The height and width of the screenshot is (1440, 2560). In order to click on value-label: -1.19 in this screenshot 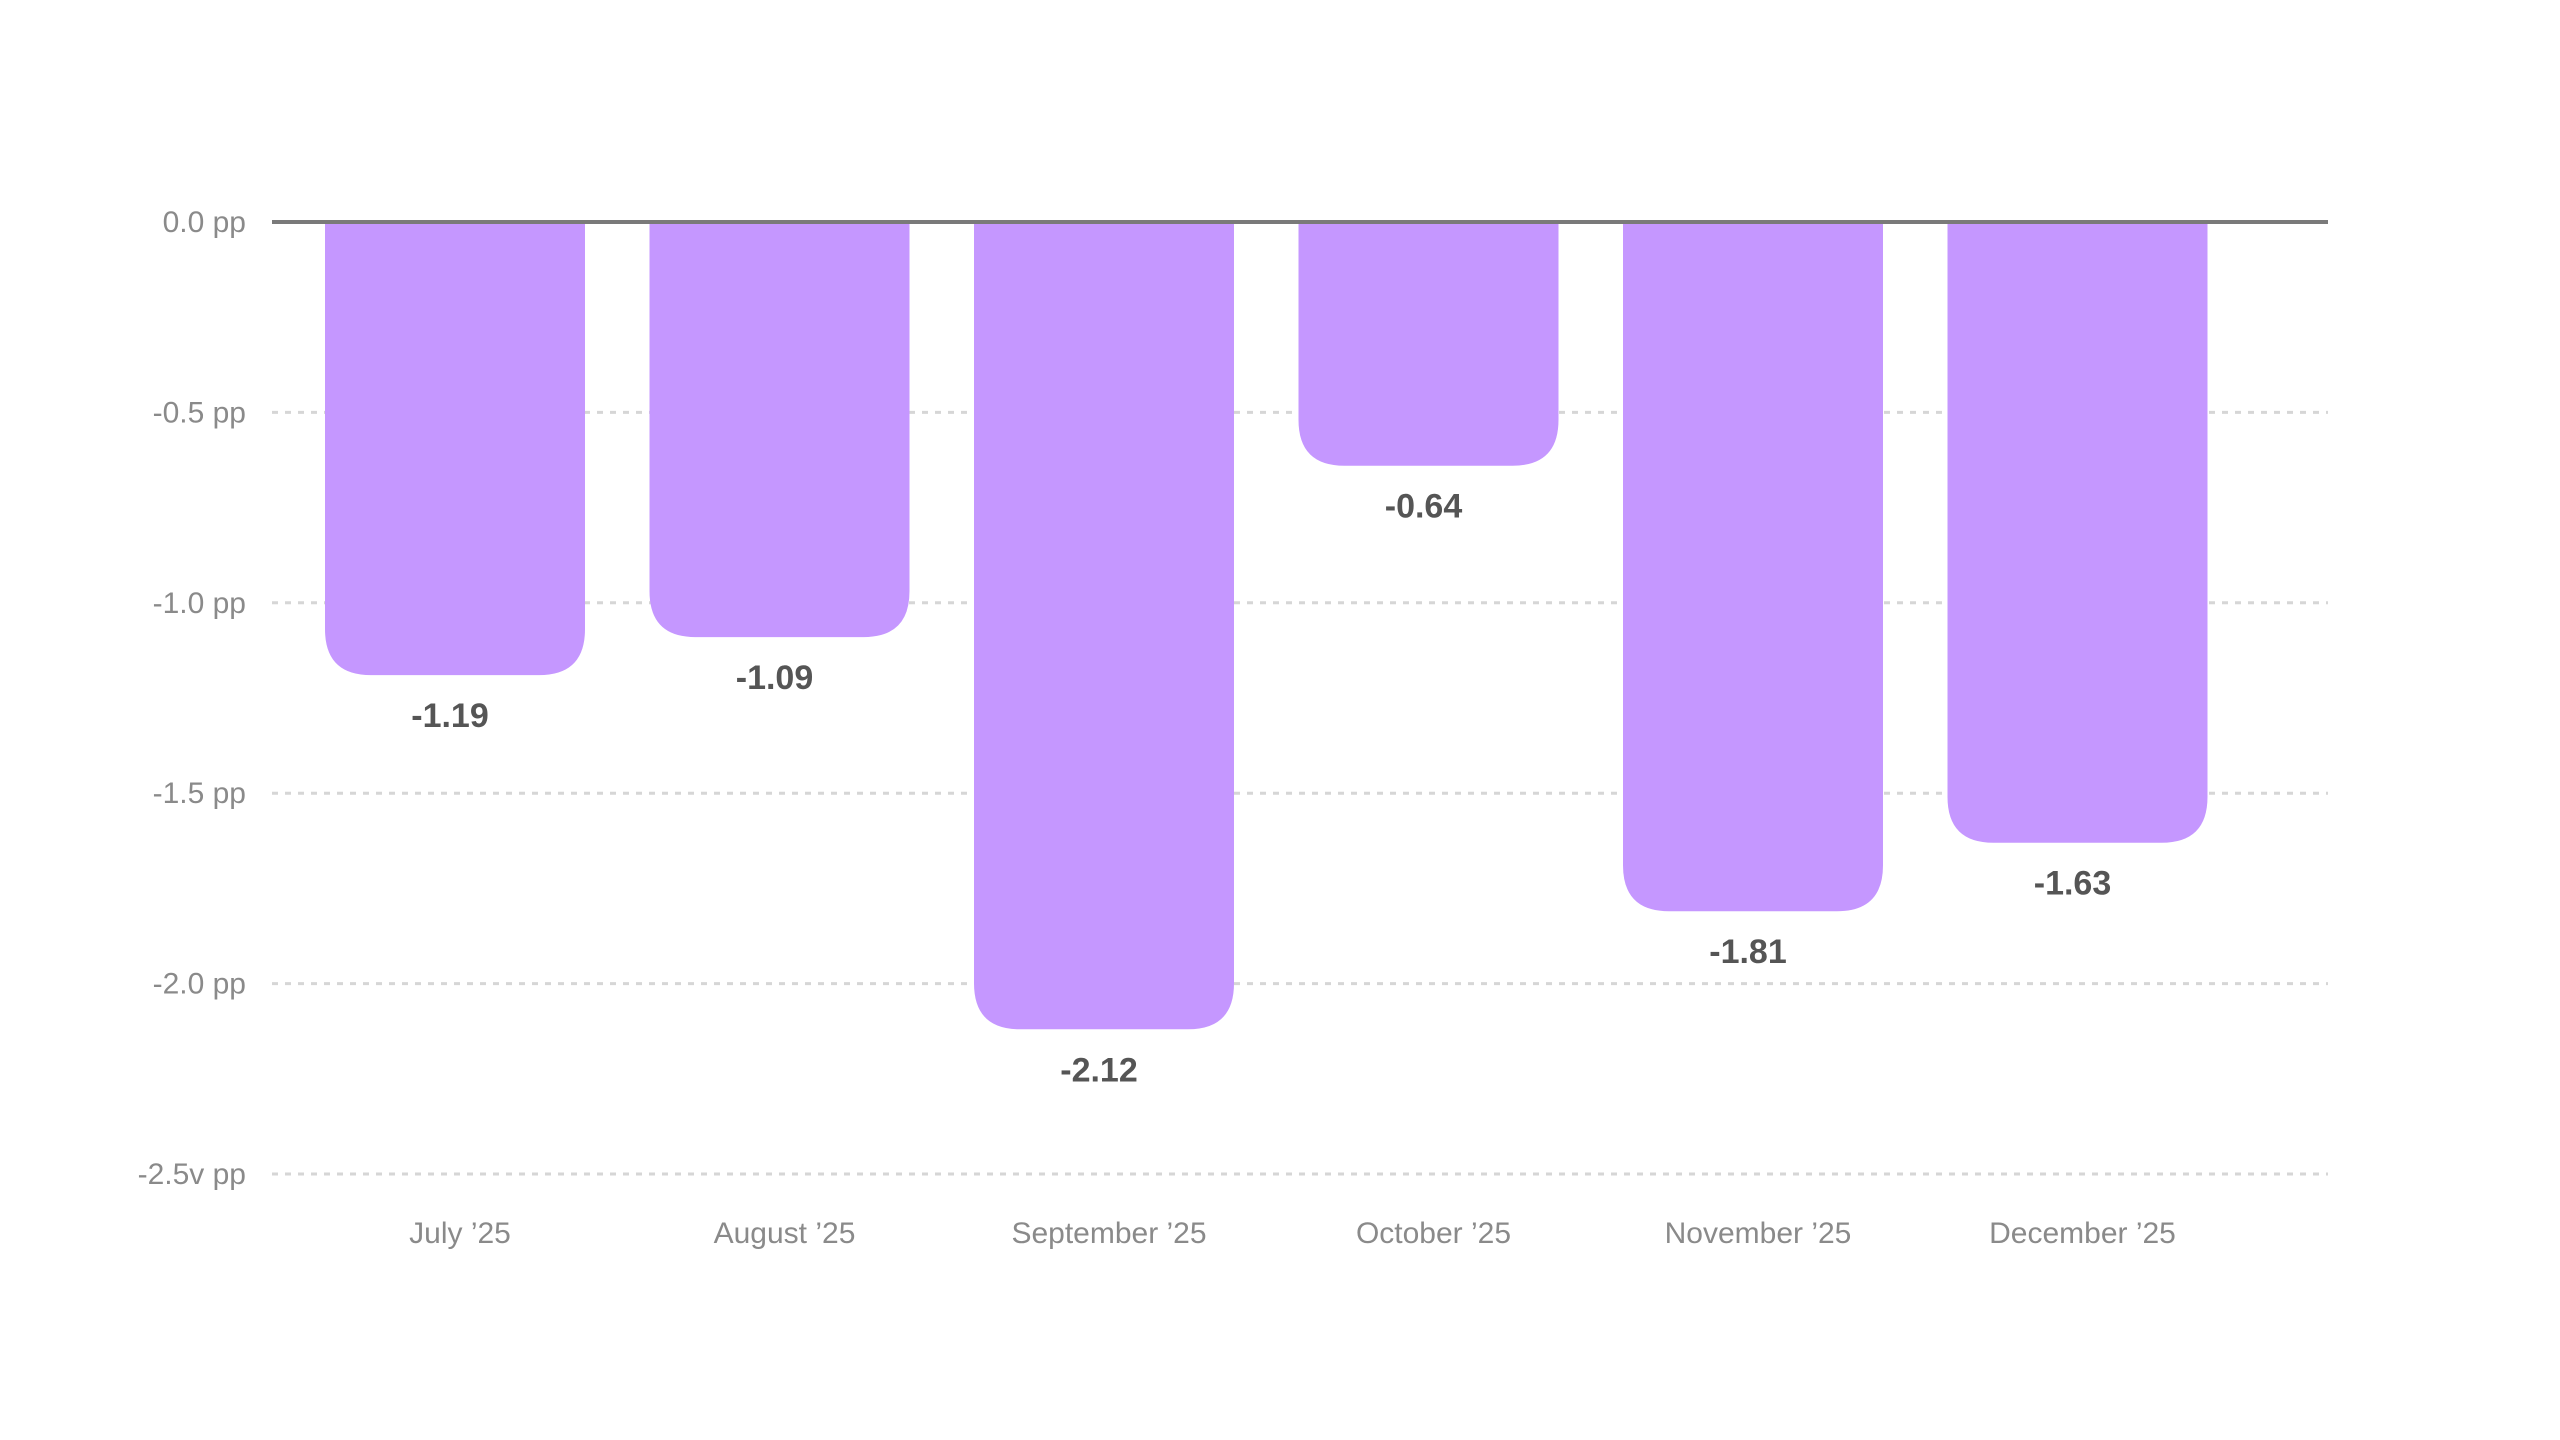, I will do `click(450, 716)`.